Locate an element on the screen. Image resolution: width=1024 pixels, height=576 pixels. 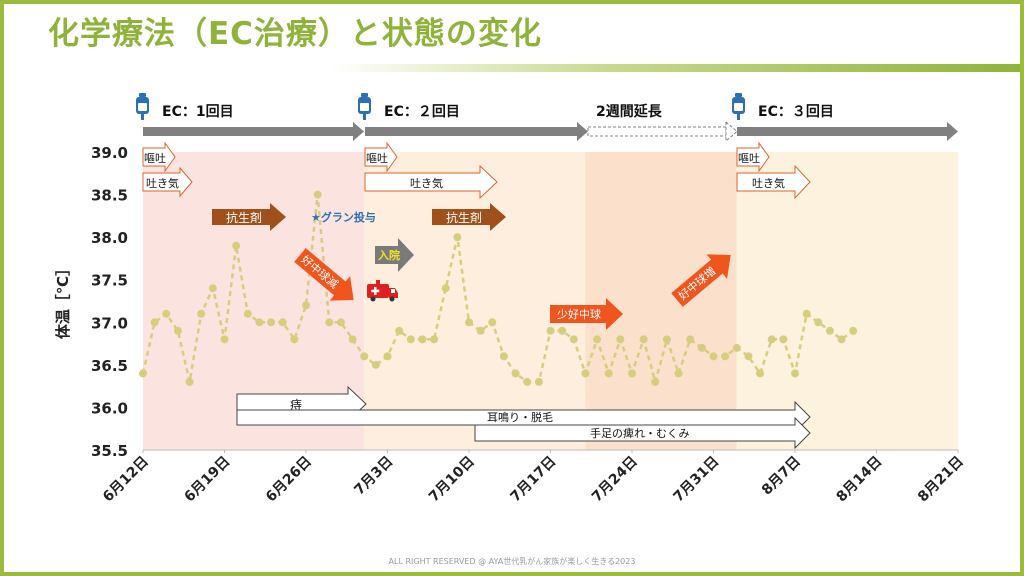
y-tick-label: 35.5 is located at coordinates (109, 451).